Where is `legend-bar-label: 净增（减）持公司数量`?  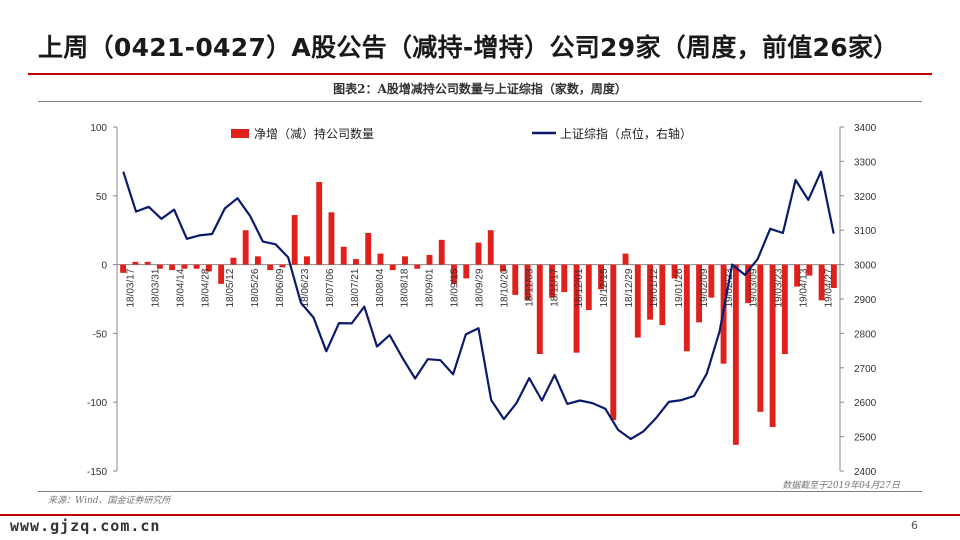
legend-bar-label: 净增（减）持公司数量 is located at coordinates (314, 133).